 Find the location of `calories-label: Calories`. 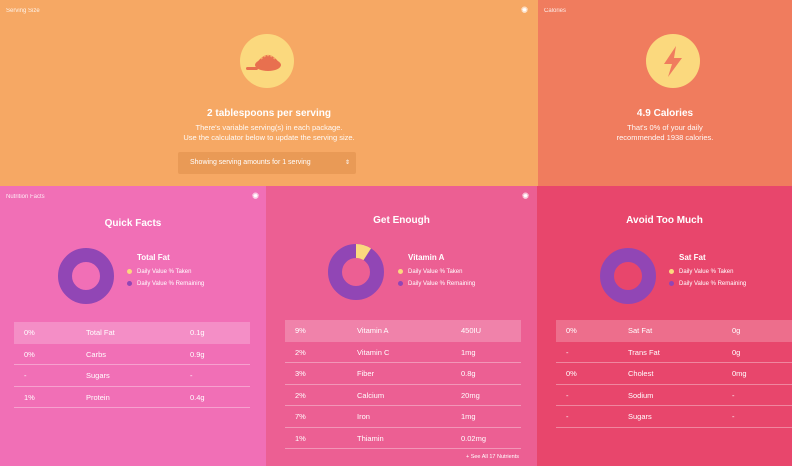

calories-label: Calories is located at coordinates (555, 11).